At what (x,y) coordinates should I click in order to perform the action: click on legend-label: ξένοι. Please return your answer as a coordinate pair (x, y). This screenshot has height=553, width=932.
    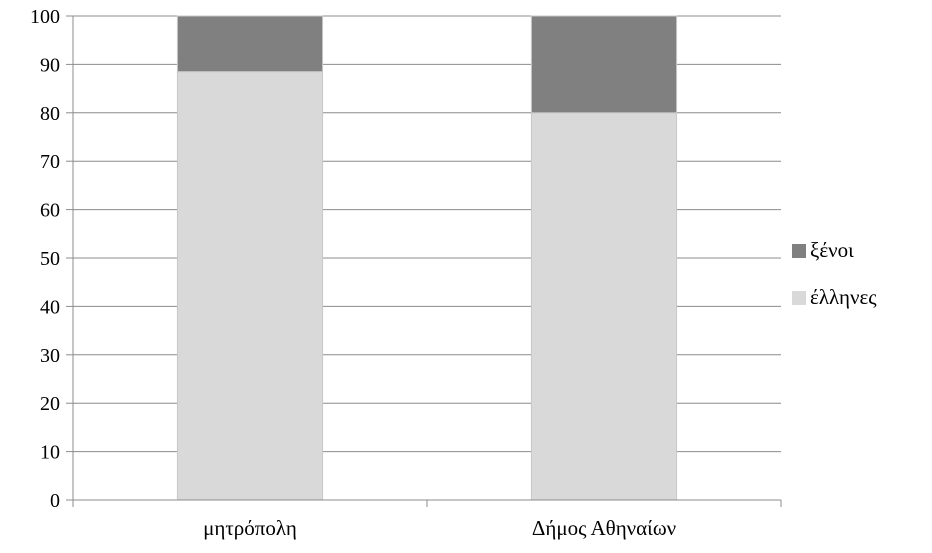
    Looking at the image, I should click on (832, 250).